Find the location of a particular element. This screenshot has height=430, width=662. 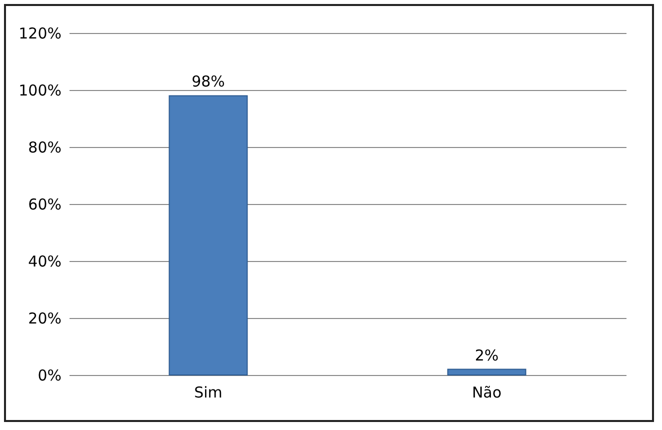

x-tick-label: Sim is located at coordinates (208, 393).